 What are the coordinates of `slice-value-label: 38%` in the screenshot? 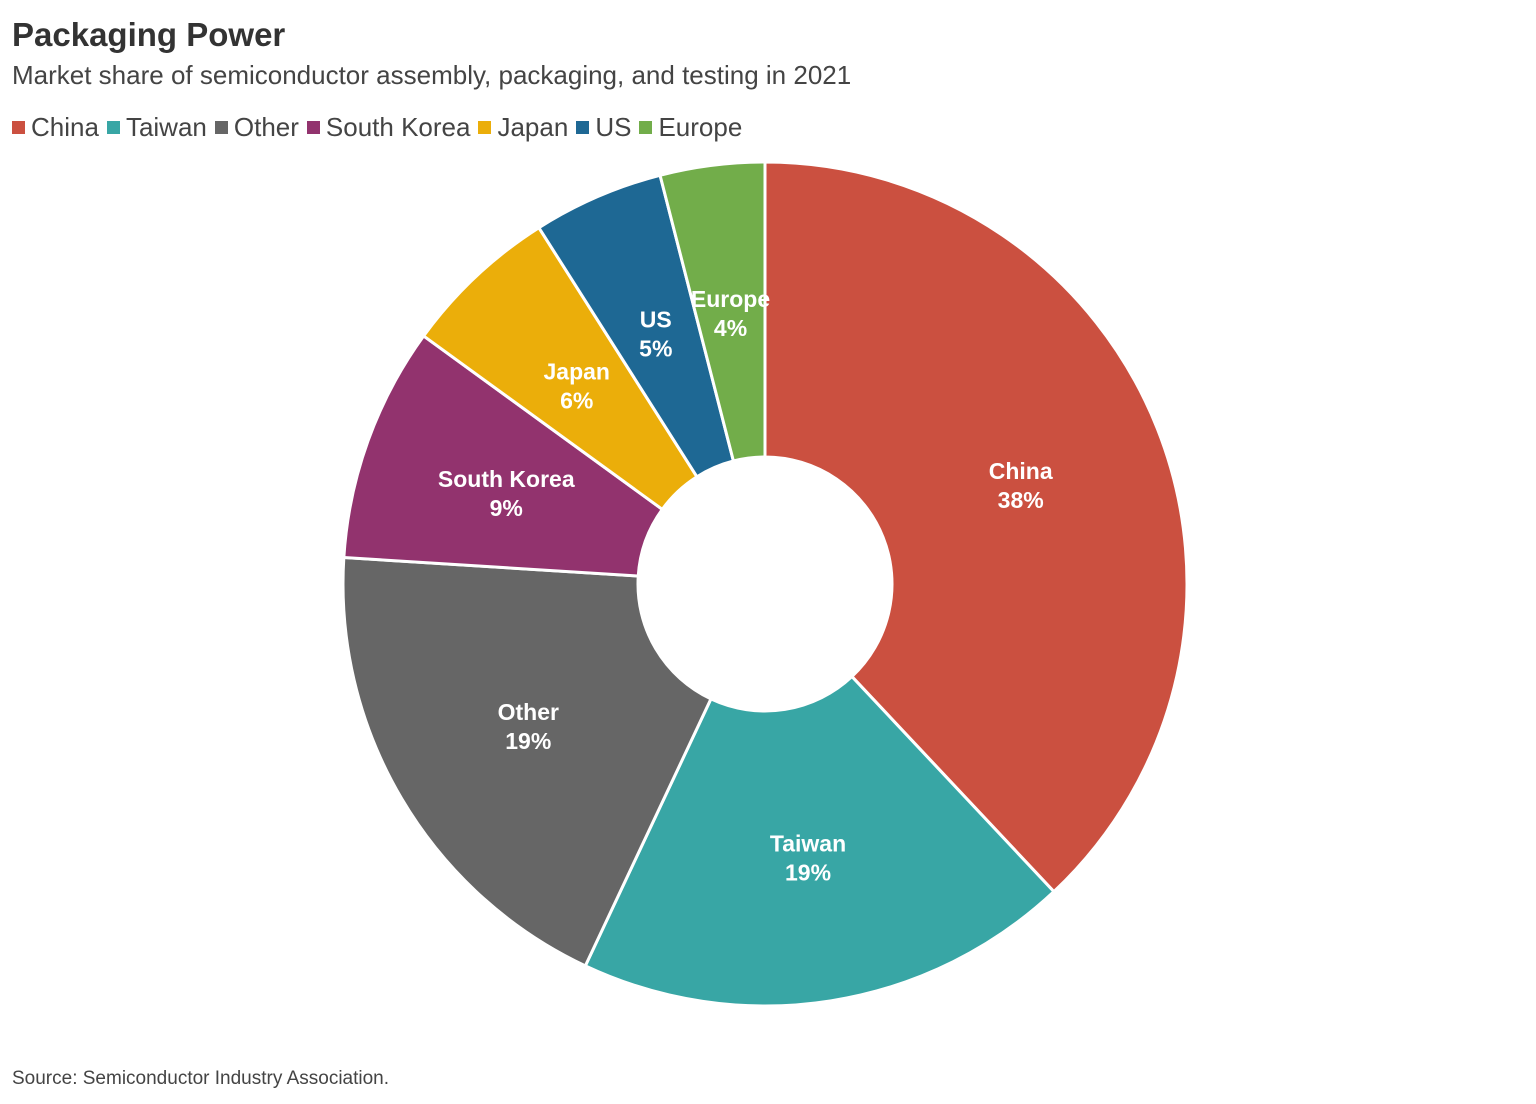 It's located at (1021, 500).